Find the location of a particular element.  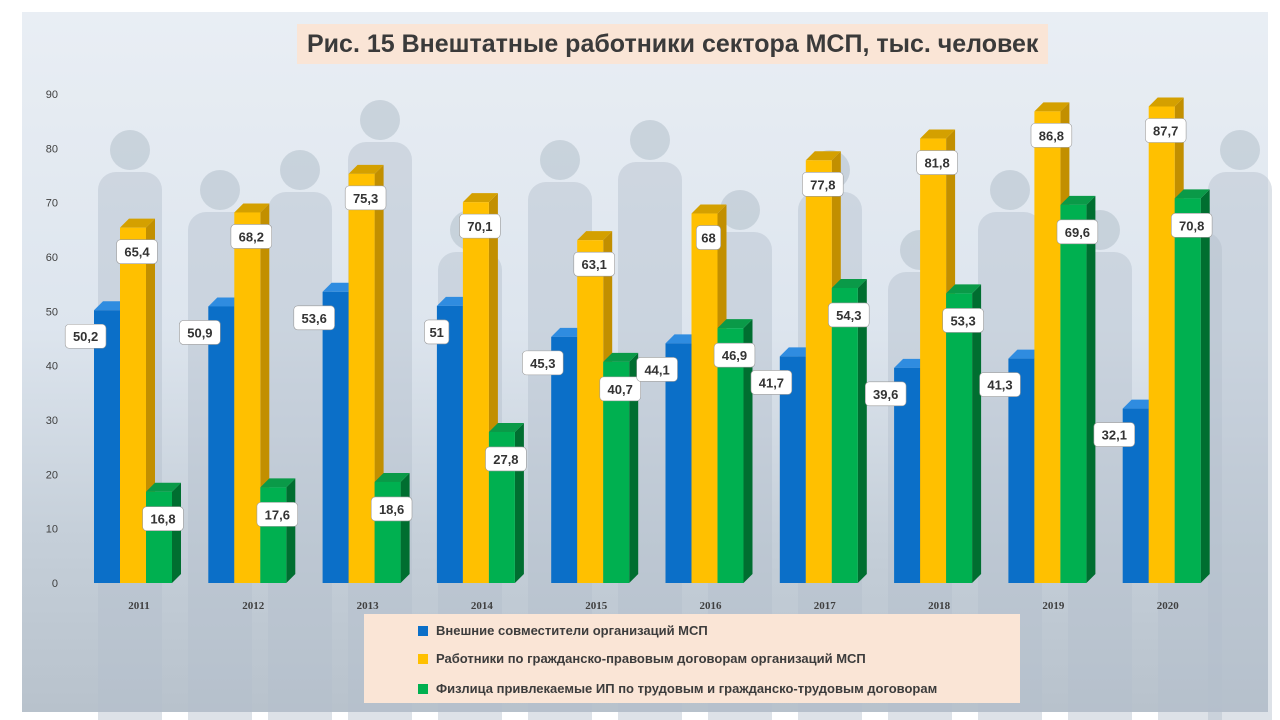

svg-text: 75,3 is located at coordinates (365, 198).